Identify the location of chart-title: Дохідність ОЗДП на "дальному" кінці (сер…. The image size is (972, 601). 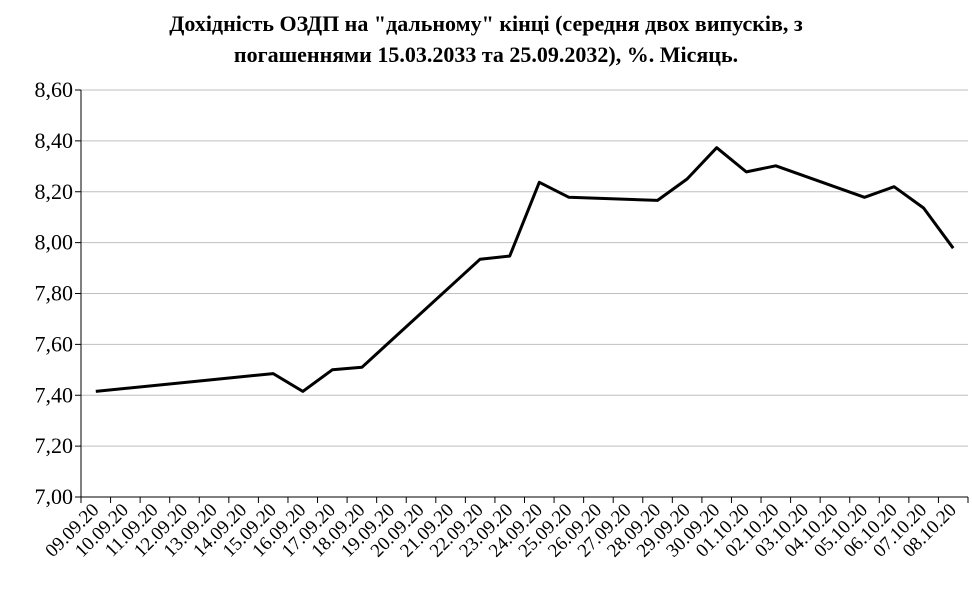
(486, 39).